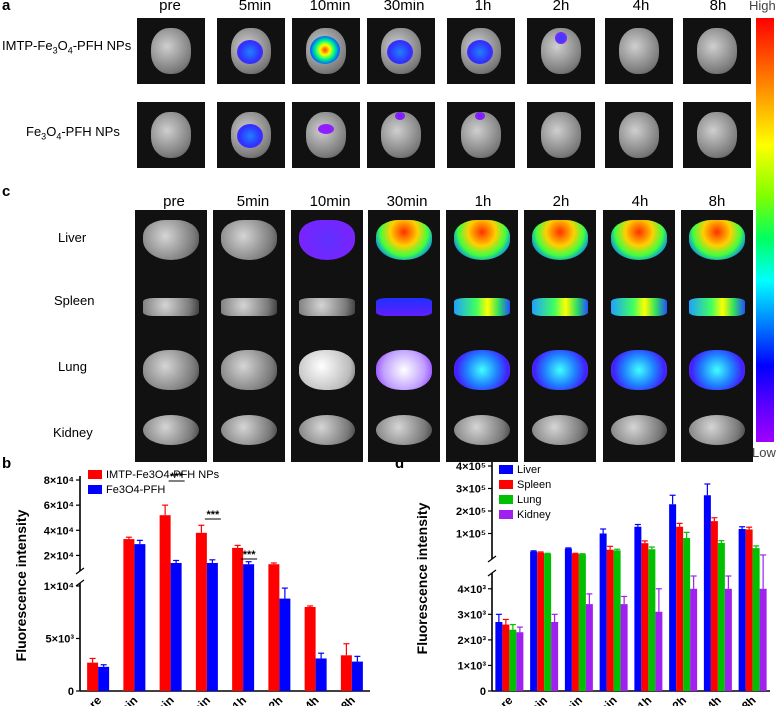 Image resolution: width=784 pixels, height=706 pixels. I want to click on panel-a-time-label-8h: 8h, so click(718, 7).